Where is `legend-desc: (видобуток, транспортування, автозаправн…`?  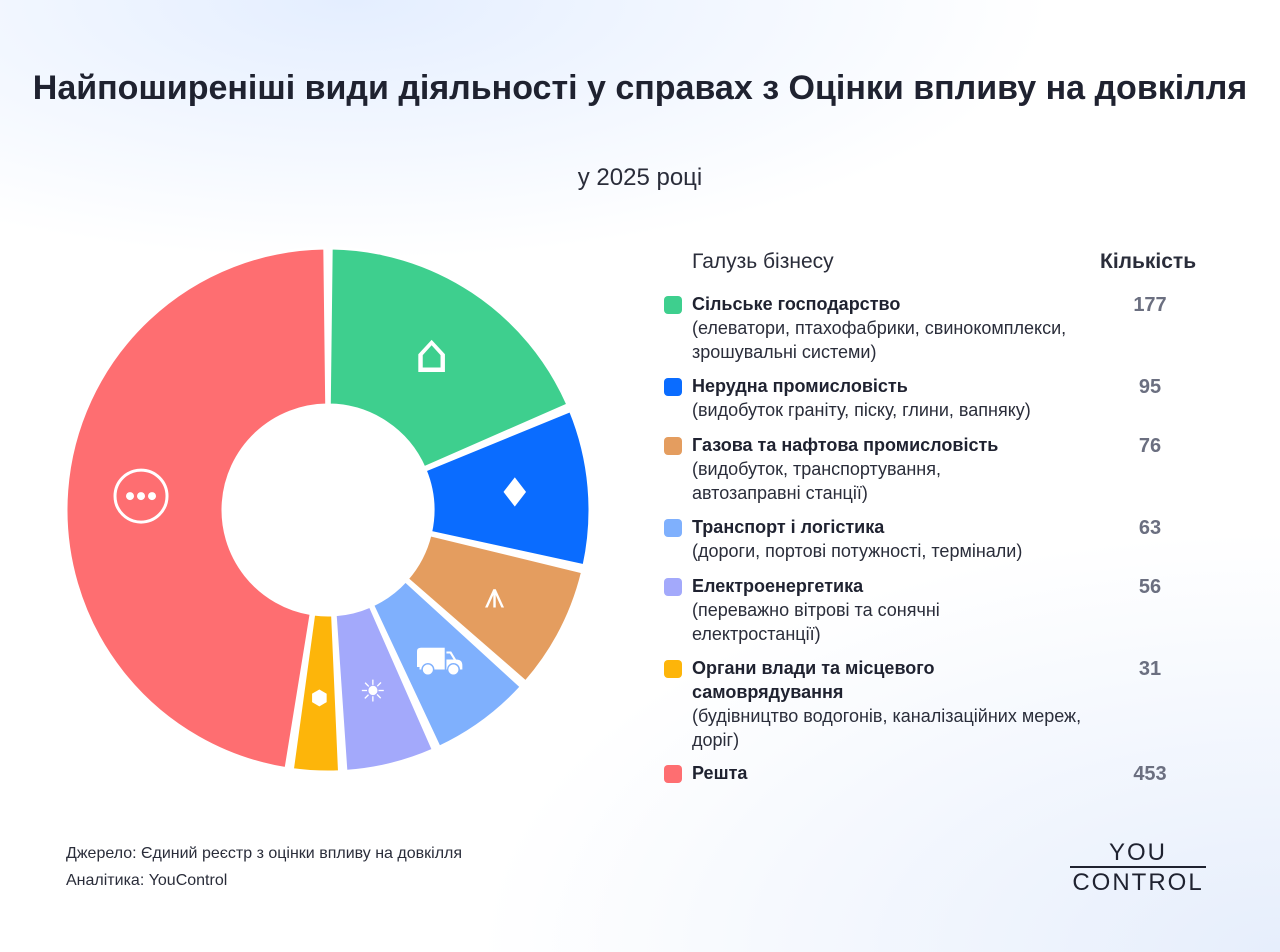 legend-desc: (видобуток, транспортування, автозаправн… is located at coordinates (816, 481).